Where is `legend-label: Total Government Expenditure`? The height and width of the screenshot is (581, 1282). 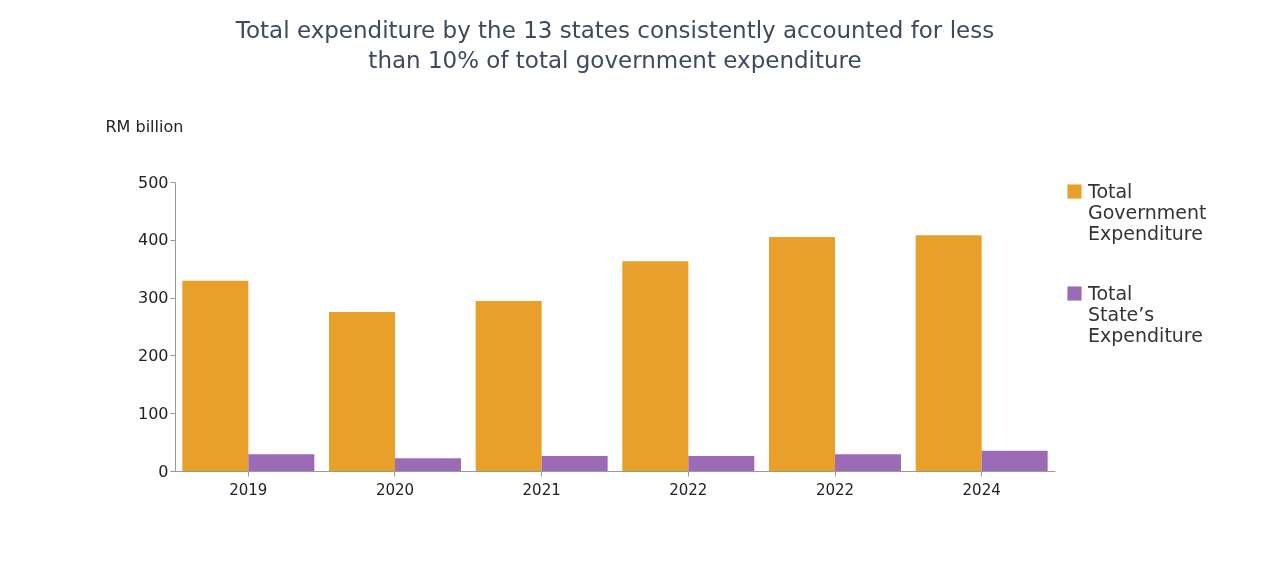
legend-label: Total Government Expenditure is located at coordinates (1147, 211).